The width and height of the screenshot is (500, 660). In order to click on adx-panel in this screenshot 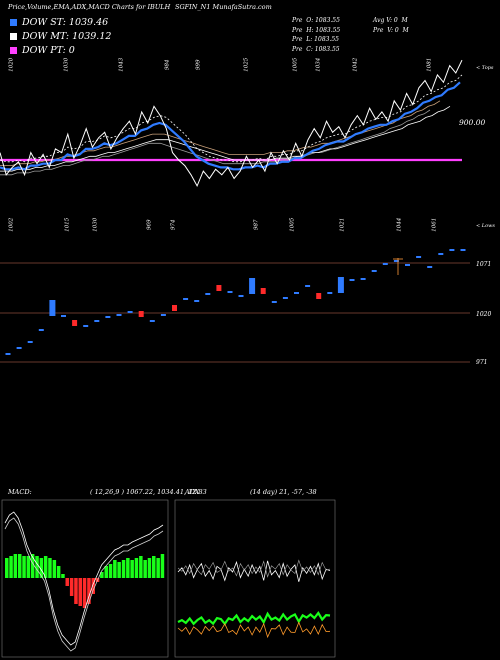, I will do `click(255, 578)`.